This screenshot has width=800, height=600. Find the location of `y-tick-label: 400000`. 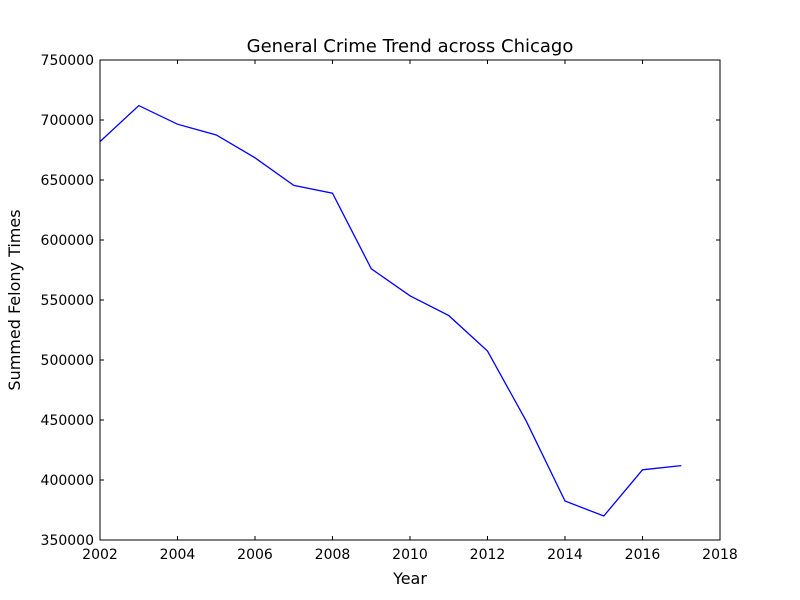

y-tick-label: 400000 is located at coordinates (67, 481).